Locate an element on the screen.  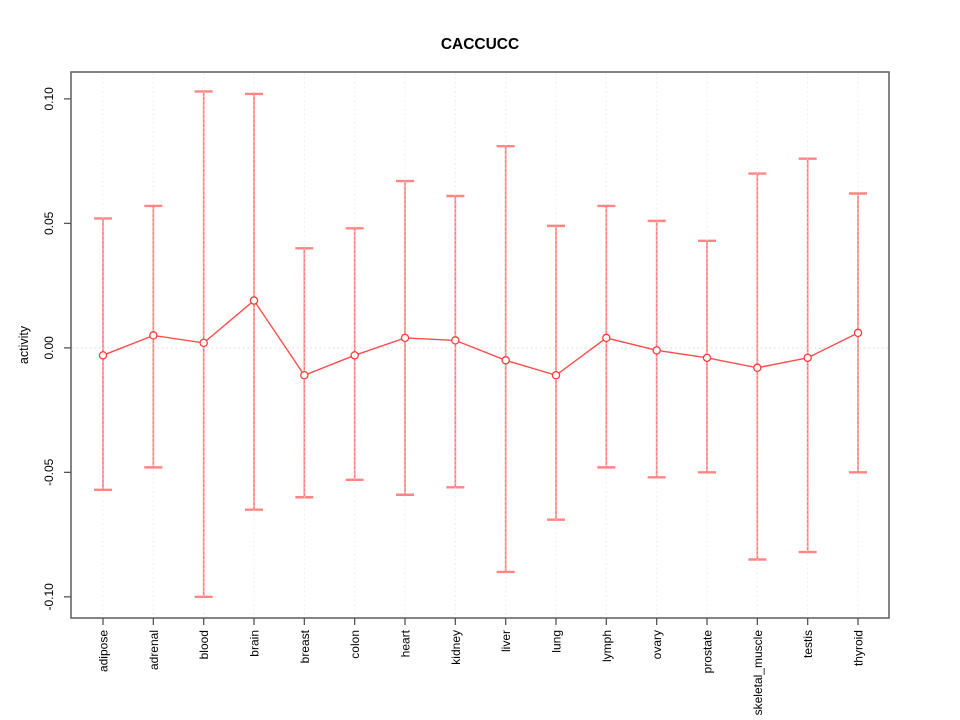
y-tick-label: 0.10 is located at coordinates (49, 99).